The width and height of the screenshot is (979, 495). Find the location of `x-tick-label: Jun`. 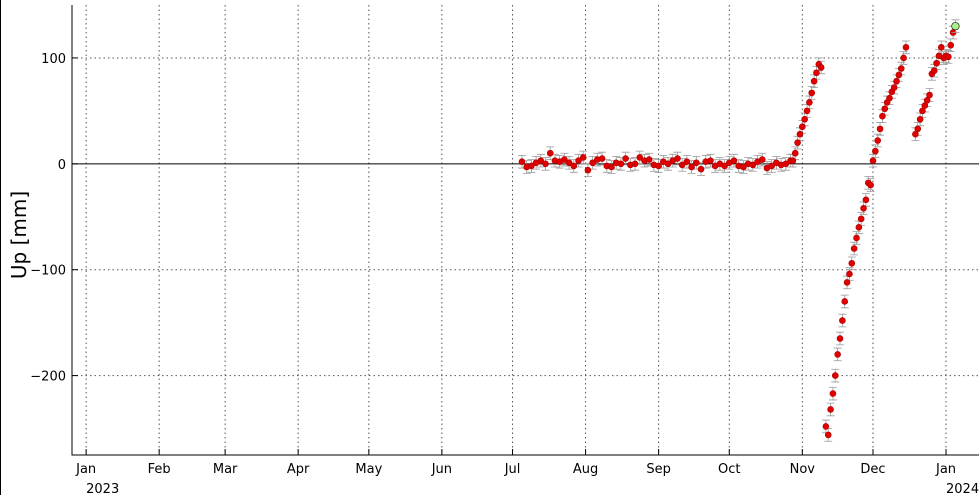

x-tick-label: Jun is located at coordinates (441, 469).